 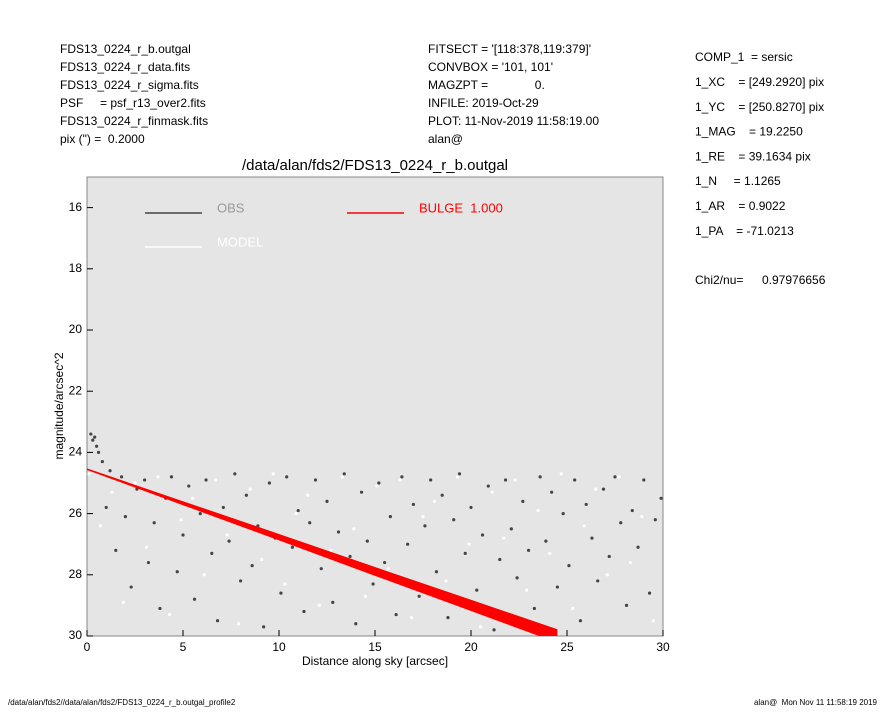 What do you see at coordinates (749, 132) in the screenshot?
I see `fit-parameter: 1_MAG = 19.2250` at bounding box center [749, 132].